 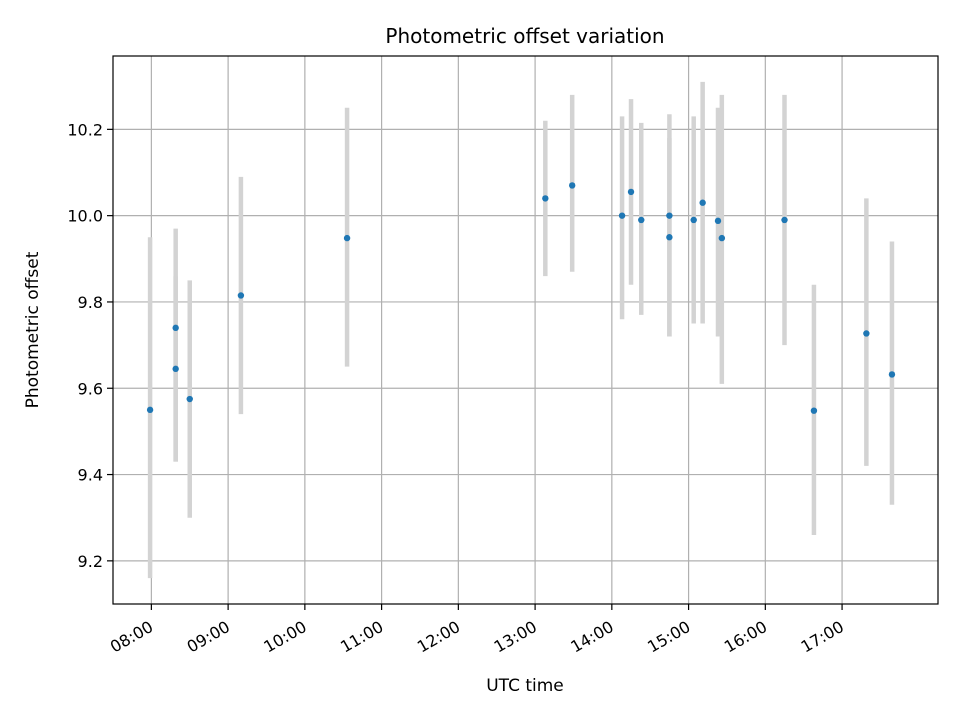 What do you see at coordinates (822, 637) in the screenshot?
I see `x-tick-label: 17:00` at bounding box center [822, 637].